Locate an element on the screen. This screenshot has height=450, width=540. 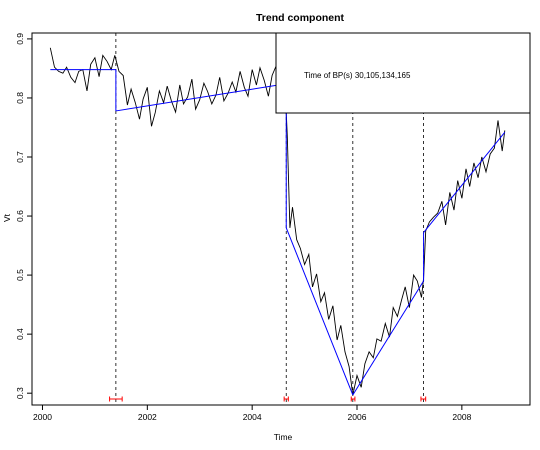
x-tick-label: 2004 is located at coordinates (252, 417).